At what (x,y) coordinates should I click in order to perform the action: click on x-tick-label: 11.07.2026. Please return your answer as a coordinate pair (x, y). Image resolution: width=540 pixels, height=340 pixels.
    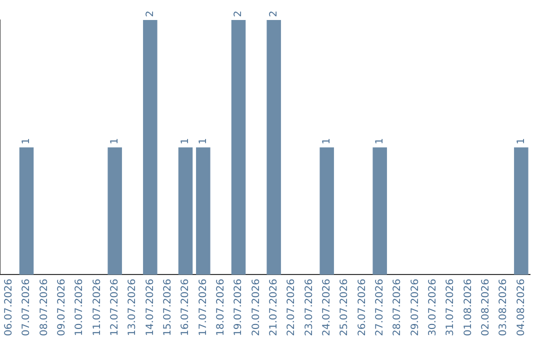
    Looking at the image, I should click on (97, 307).